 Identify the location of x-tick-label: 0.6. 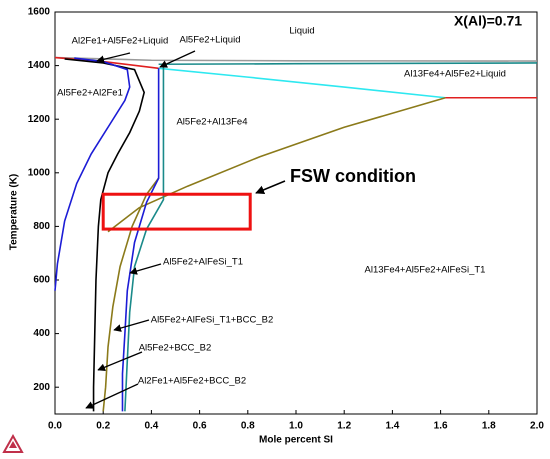
(200, 426).